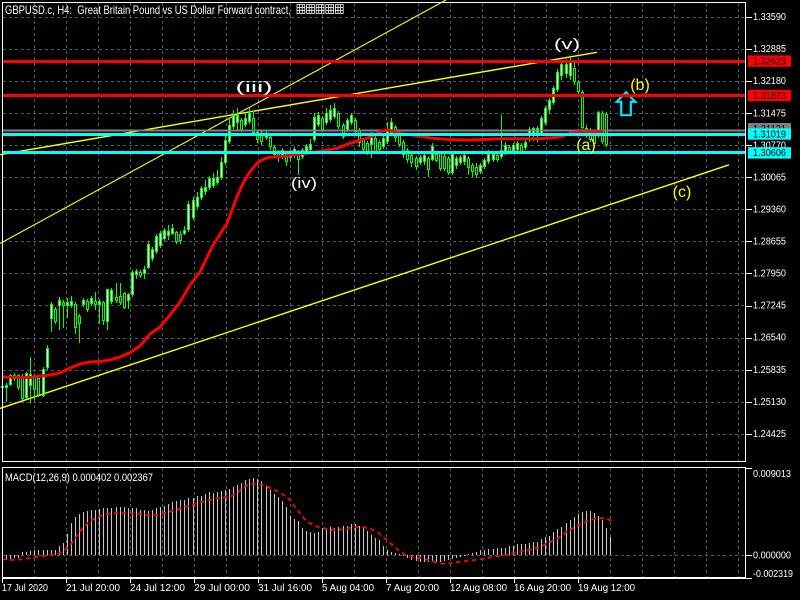  What do you see at coordinates (478, 588) in the screenshot?
I see `svg-text: 12 Aug 08:00` at bounding box center [478, 588].